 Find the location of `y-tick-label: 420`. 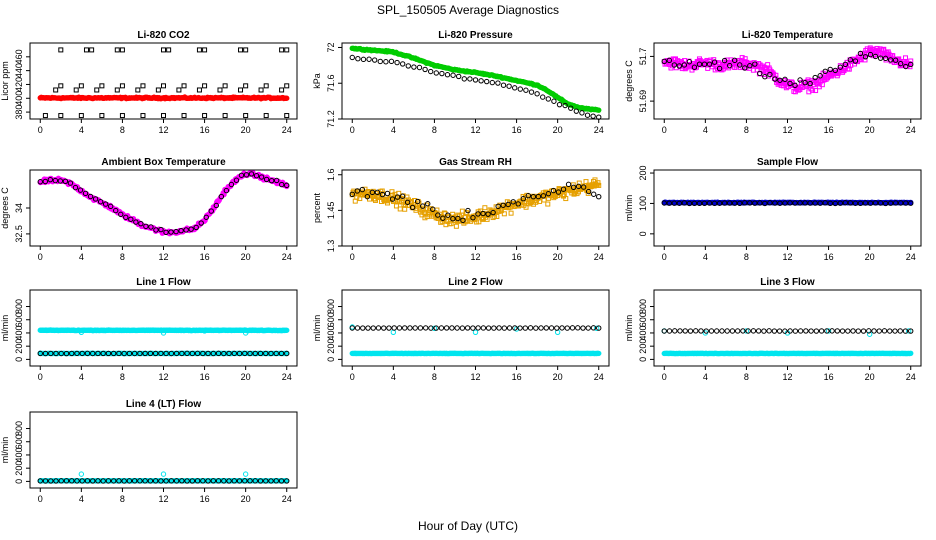

y-tick-label: 420 is located at coordinates (19, 84).